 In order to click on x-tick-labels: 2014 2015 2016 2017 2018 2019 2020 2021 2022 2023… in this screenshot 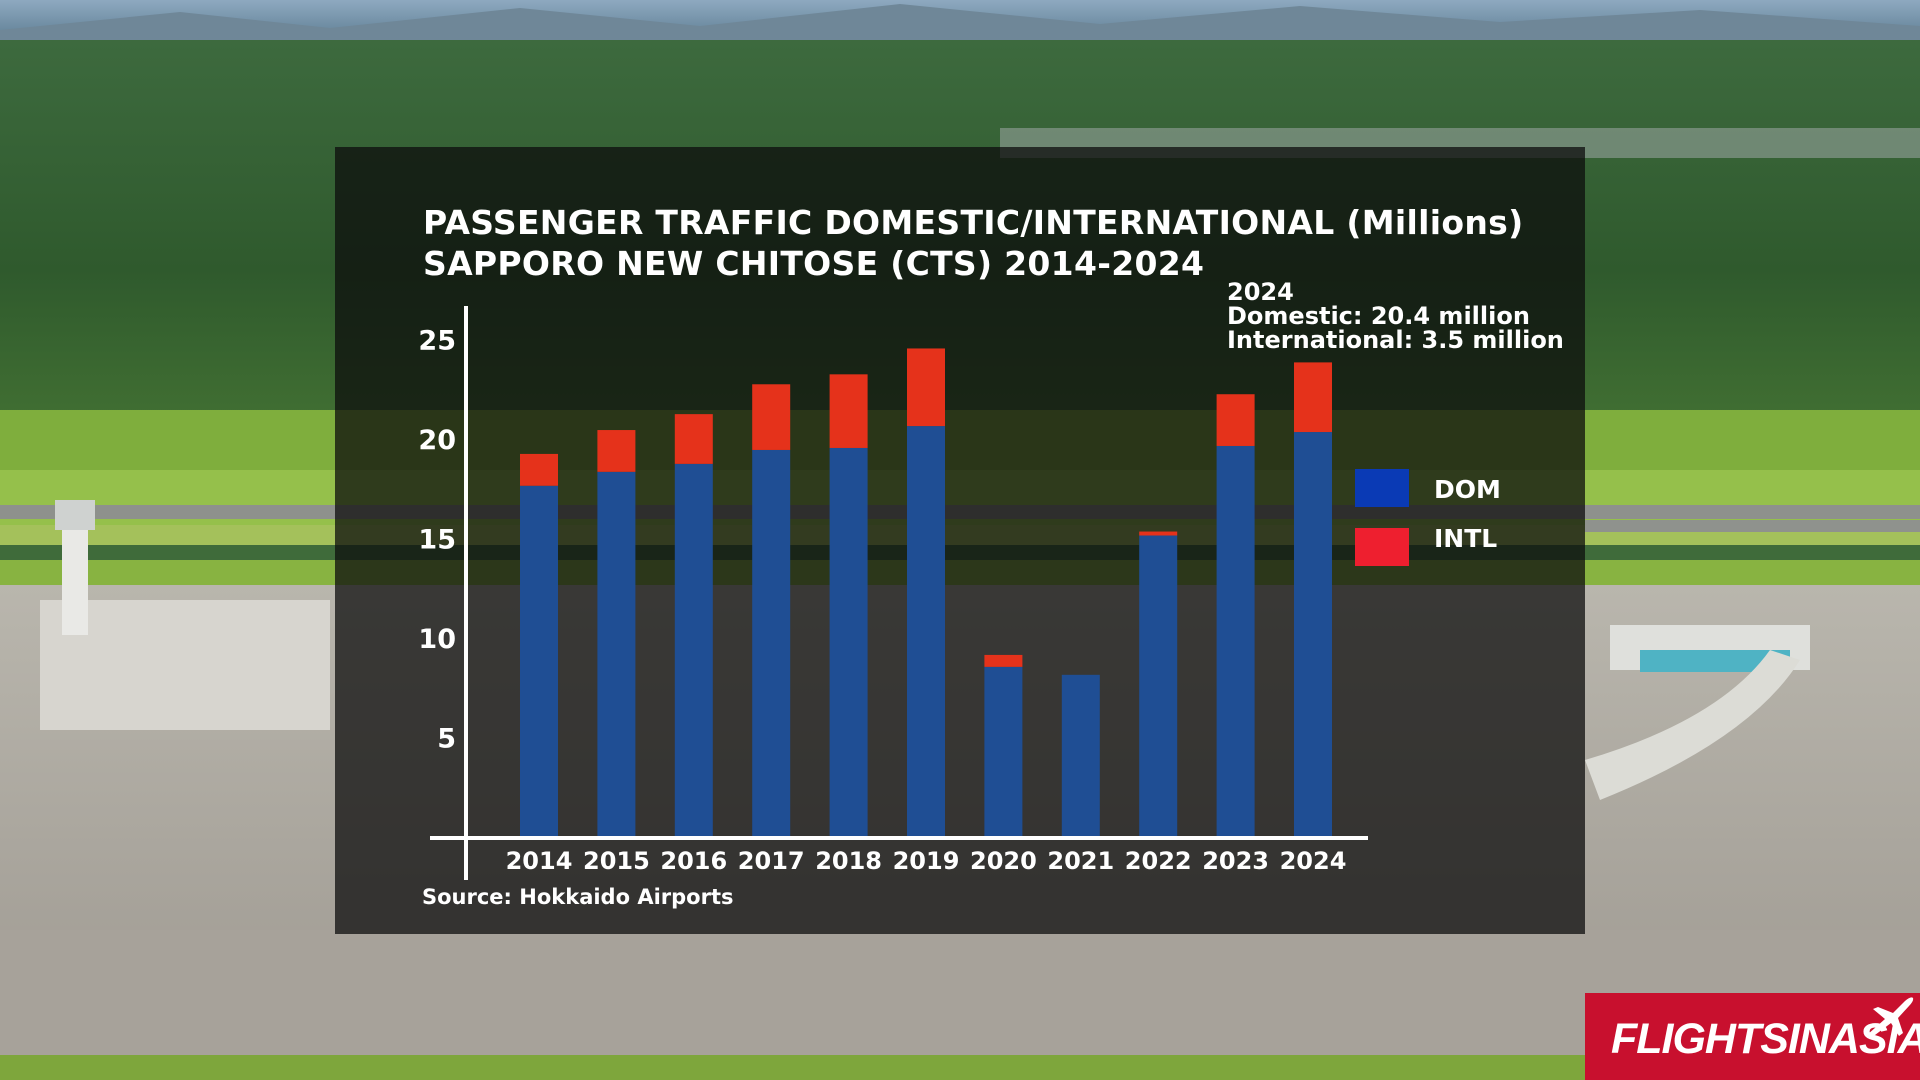, I will do `click(926, 861)`.